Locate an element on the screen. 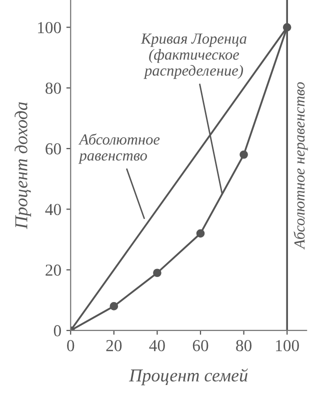 This screenshot has width=321, height=408. y-tick-label: 80 is located at coordinates (53, 88).